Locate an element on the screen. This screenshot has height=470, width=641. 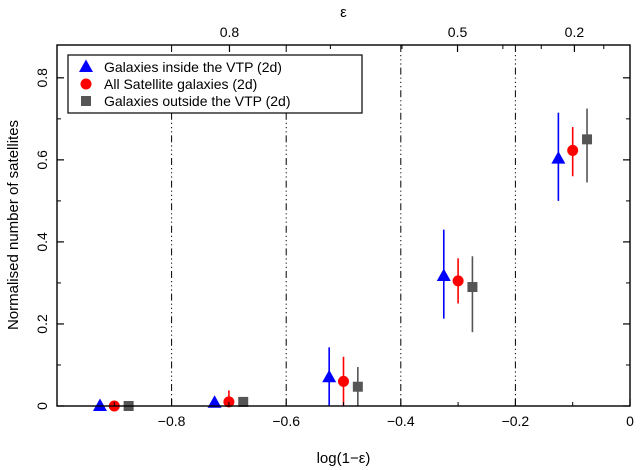
legend-label: Galaxies inside the VTP (2d) is located at coordinates (193, 67).